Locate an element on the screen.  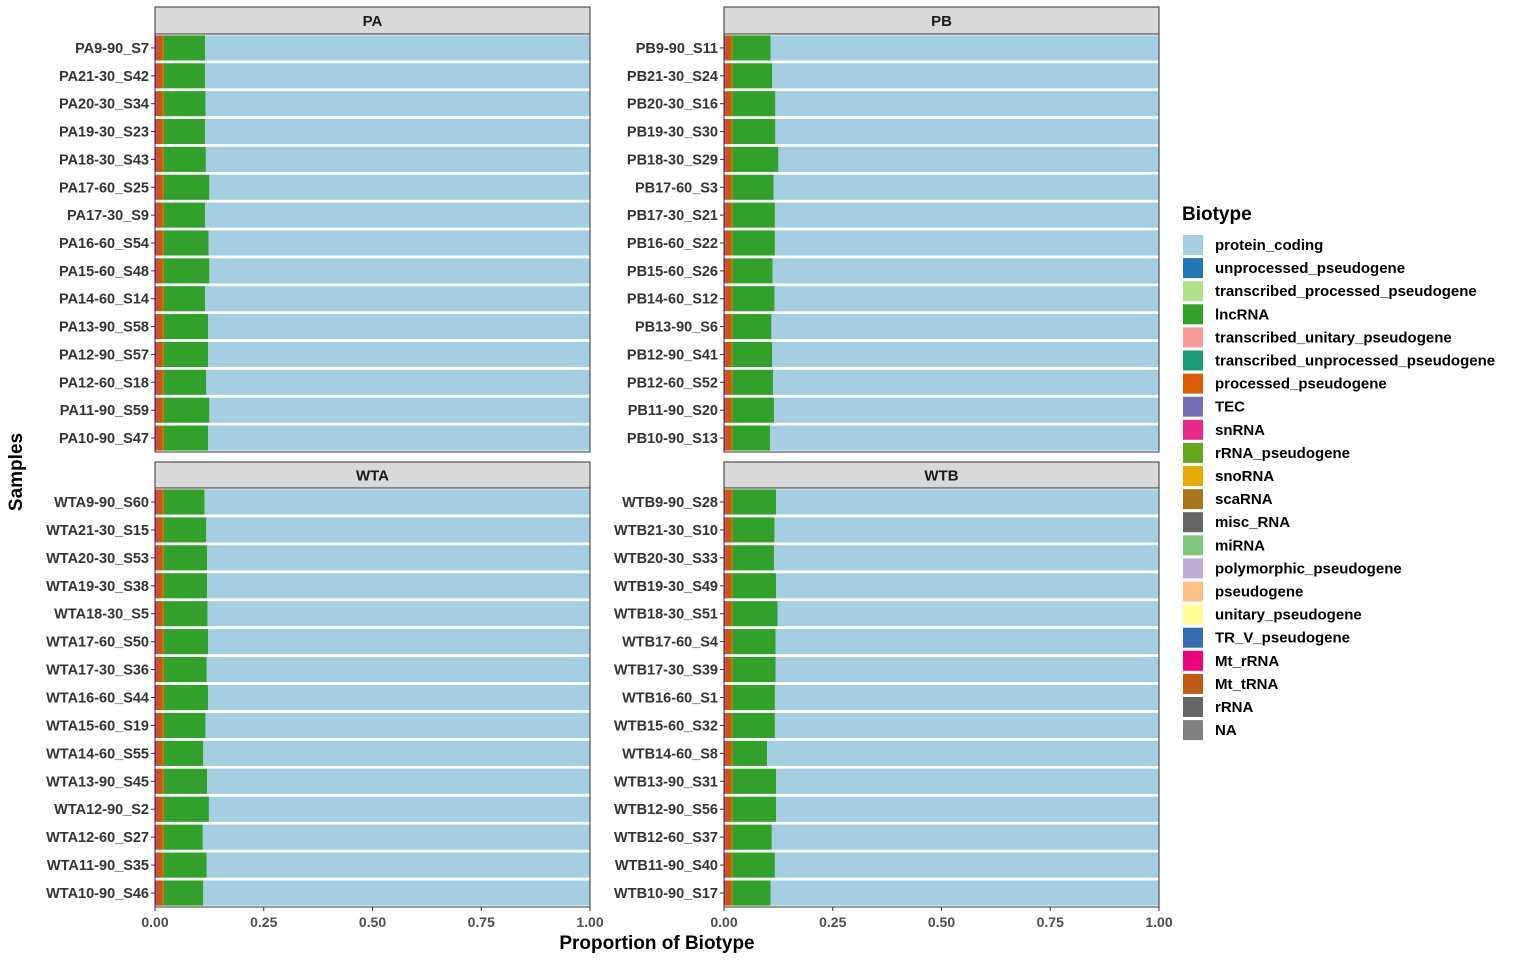
y-tick-label: PA20-30_S34 is located at coordinates (104, 105).